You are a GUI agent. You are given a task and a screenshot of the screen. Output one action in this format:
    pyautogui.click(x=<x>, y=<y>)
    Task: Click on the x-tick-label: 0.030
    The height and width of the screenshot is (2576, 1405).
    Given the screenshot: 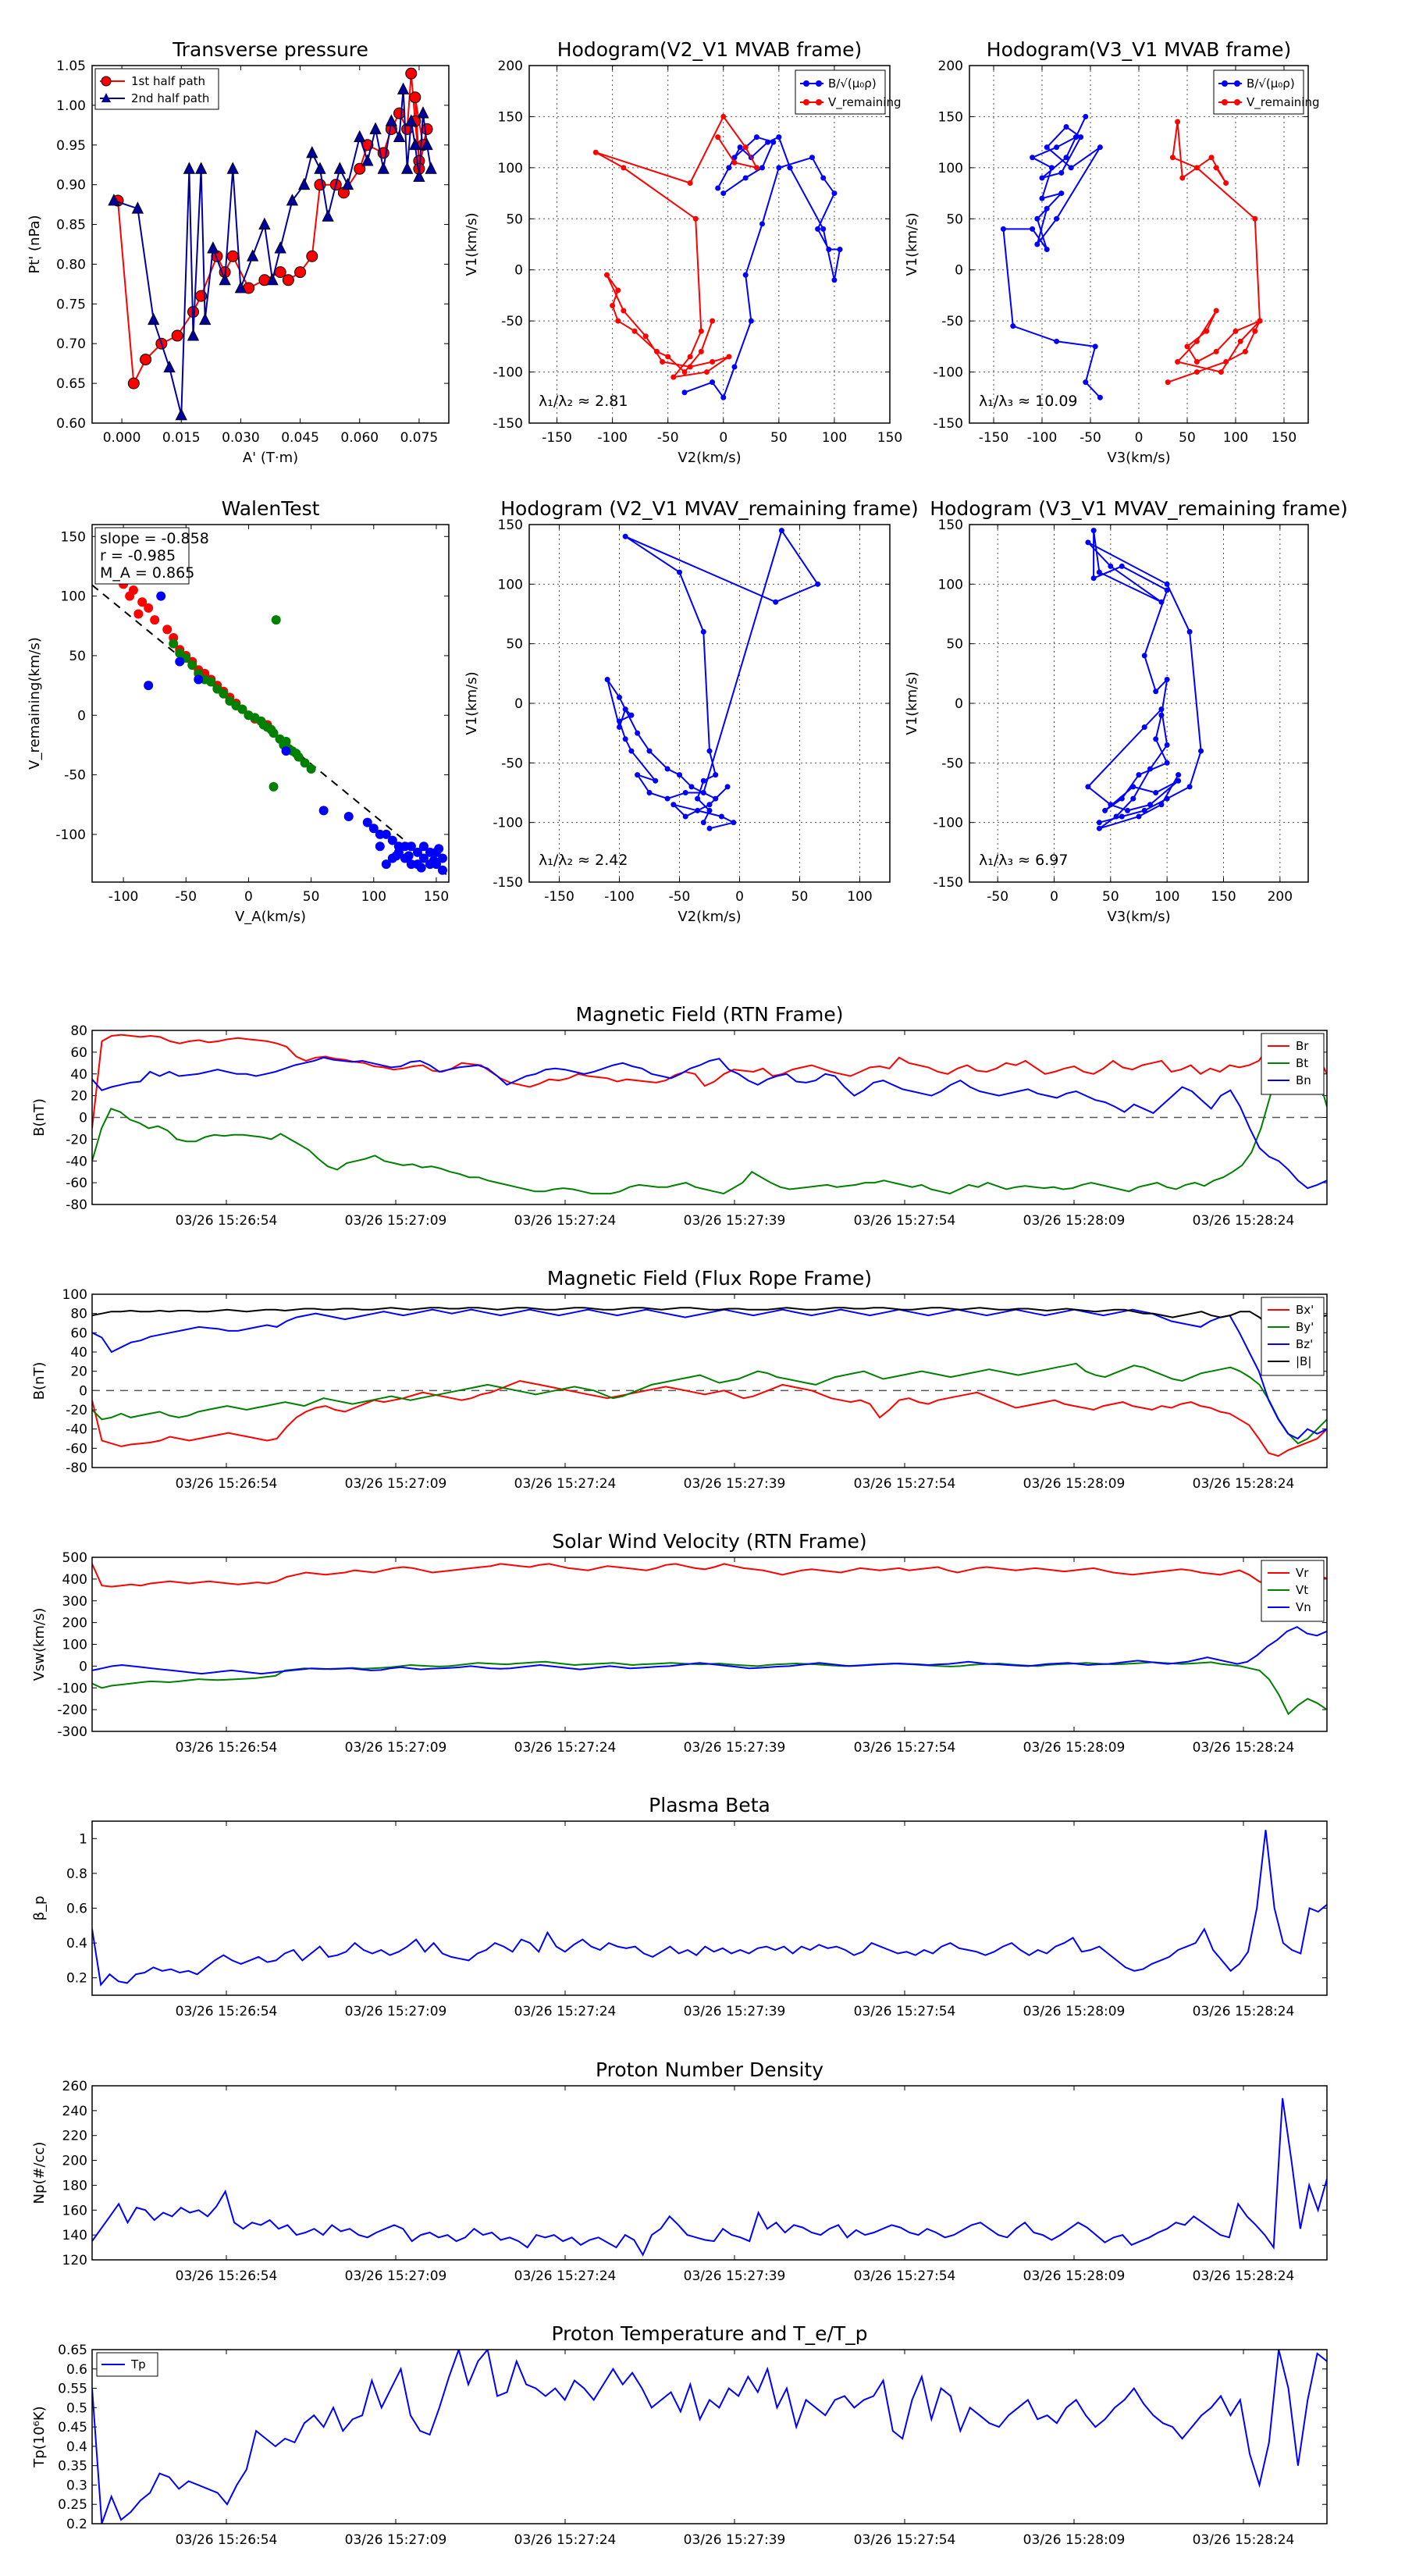 What is the action you would take?
    pyautogui.click(x=241, y=438)
    